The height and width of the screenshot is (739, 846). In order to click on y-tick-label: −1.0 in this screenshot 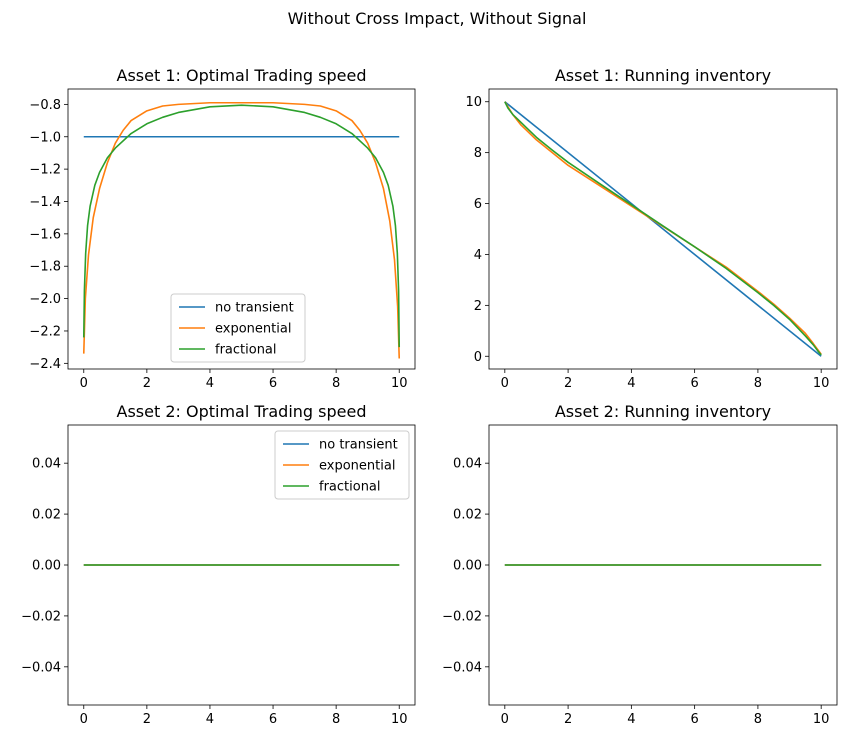, I will do `click(45, 137)`.